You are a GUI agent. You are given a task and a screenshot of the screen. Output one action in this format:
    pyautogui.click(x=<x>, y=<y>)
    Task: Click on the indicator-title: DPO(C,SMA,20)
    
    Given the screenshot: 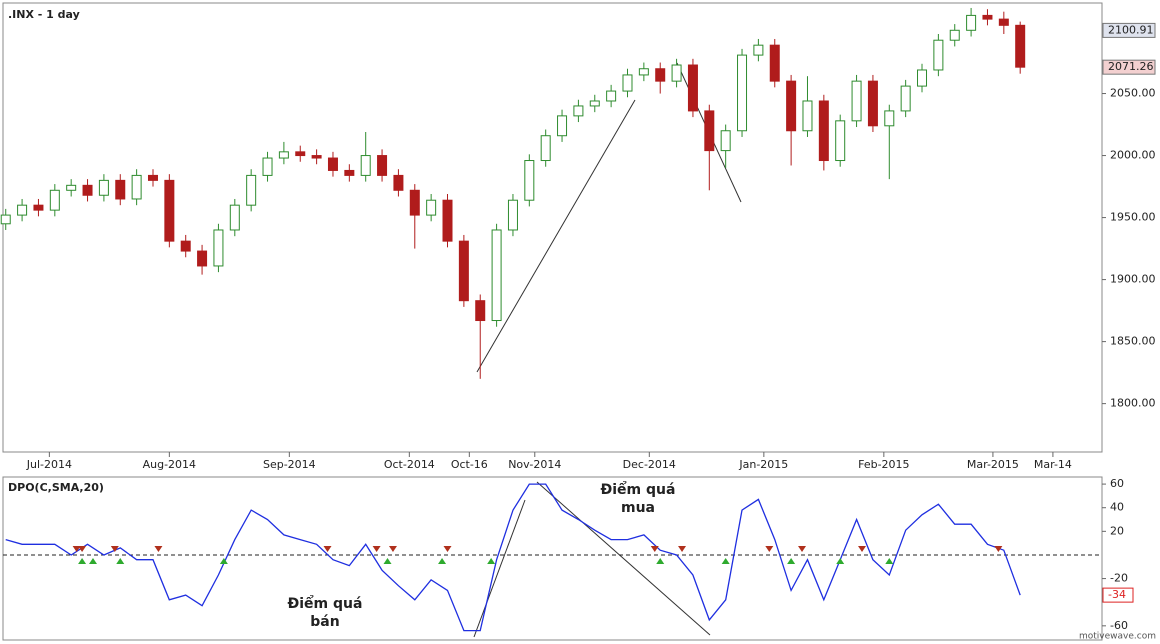 What is the action you would take?
    pyautogui.click(x=56, y=487)
    